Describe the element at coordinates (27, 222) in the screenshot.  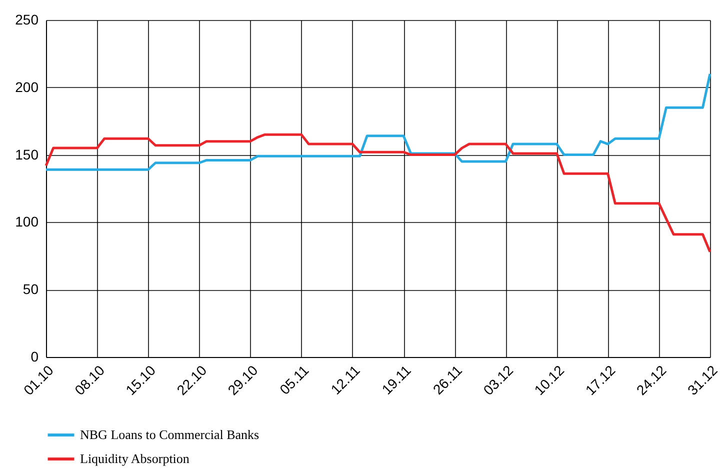
I see `y-tick-label: 100` at that location.